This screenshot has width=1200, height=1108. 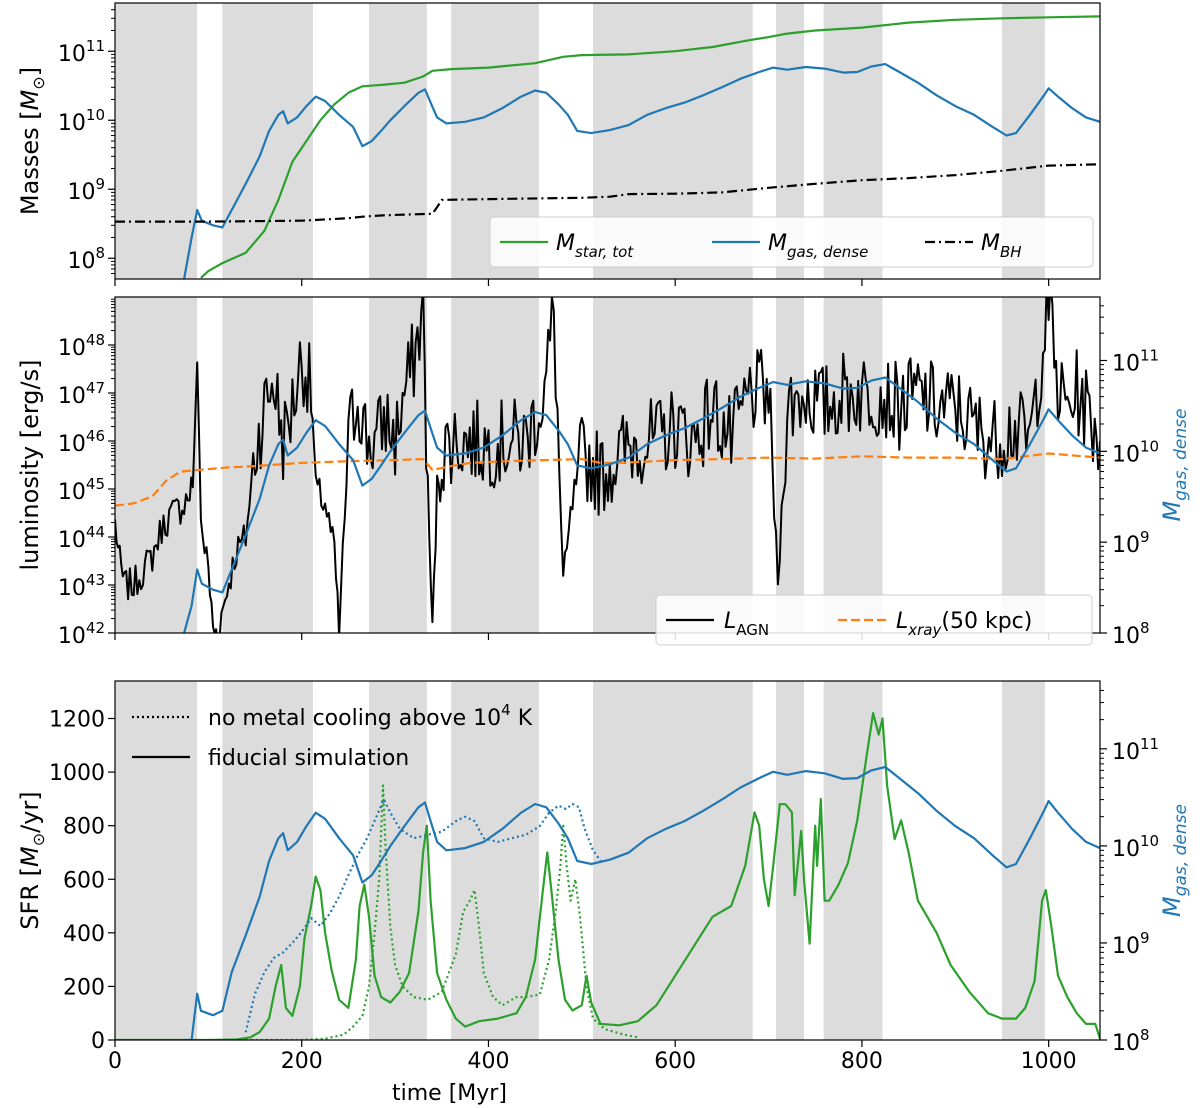 What do you see at coordinates (302, 1061) in the screenshot?
I see `x-tick-label: 200` at bounding box center [302, 1061].